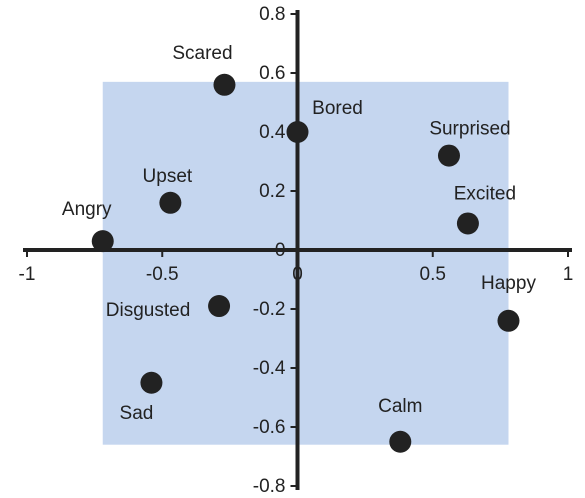 Image resolution: width=585 pixels, height=498 pixels. Describe the element at coordinates (272, 132) in the screenshot. I see `y-tick-label: 0.4` at that location.